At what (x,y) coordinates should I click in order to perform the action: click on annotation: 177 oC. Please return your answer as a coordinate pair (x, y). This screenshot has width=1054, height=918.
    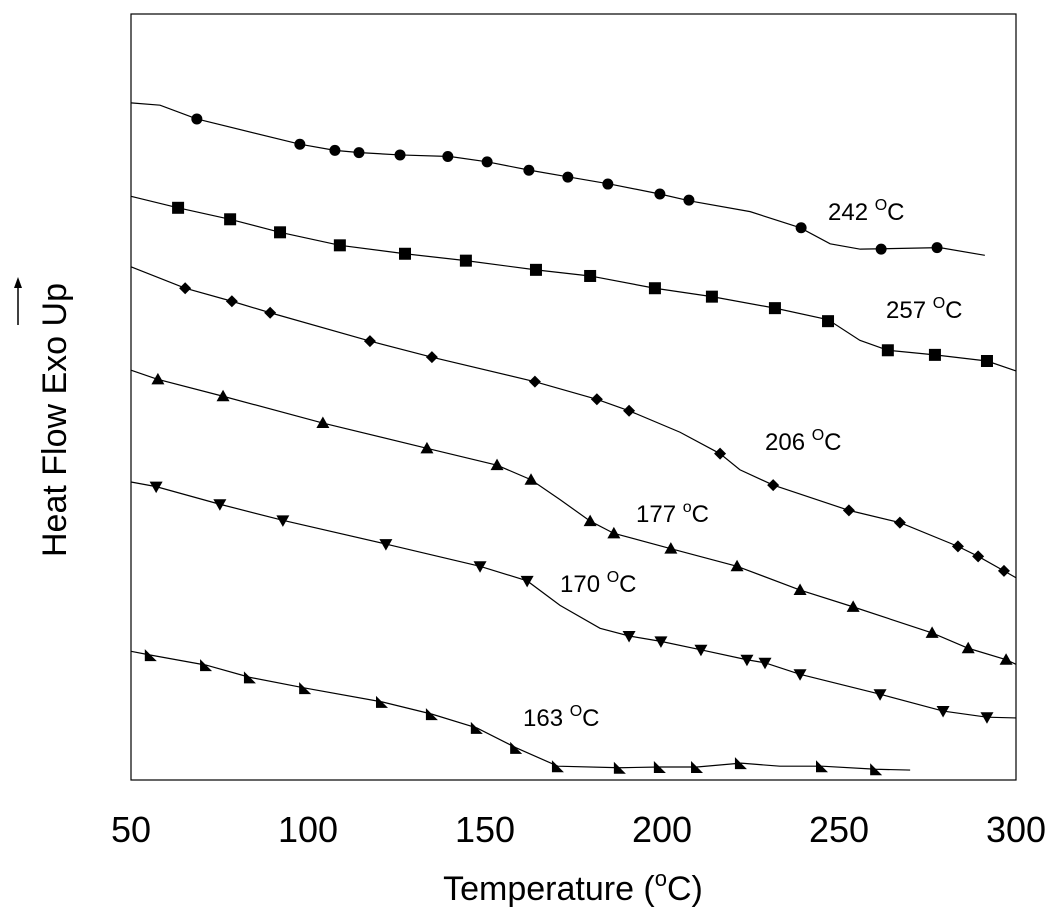
    Looking at the image, I should click on (672, 513).